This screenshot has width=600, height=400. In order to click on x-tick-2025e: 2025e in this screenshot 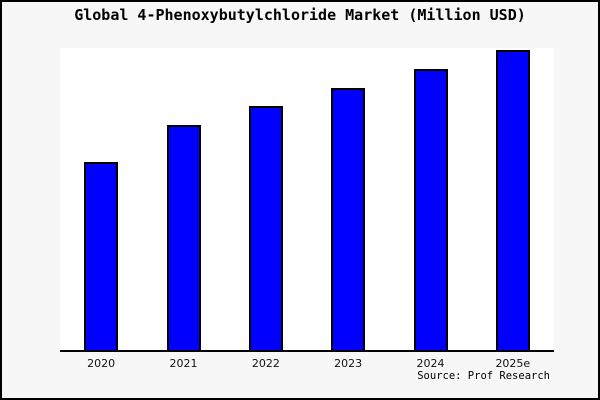, I will do `click(513, 363)`.